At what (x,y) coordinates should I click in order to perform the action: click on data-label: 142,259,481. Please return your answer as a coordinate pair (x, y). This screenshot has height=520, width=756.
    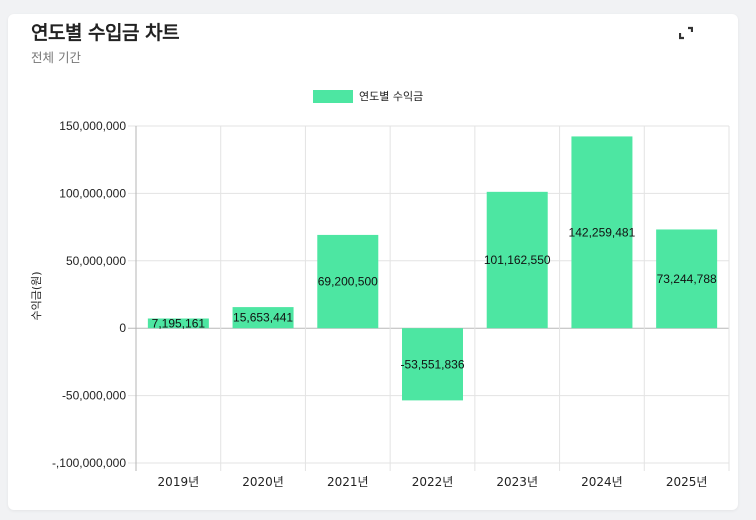
    Looking at the image, I should click on (602, 232).